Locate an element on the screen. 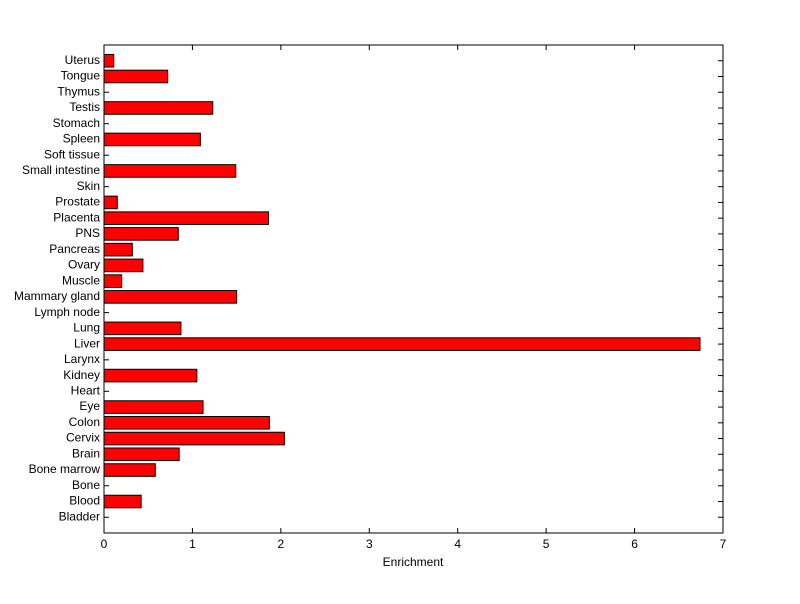  y-tick-label: Bladder is located at coordinates (79, 516).